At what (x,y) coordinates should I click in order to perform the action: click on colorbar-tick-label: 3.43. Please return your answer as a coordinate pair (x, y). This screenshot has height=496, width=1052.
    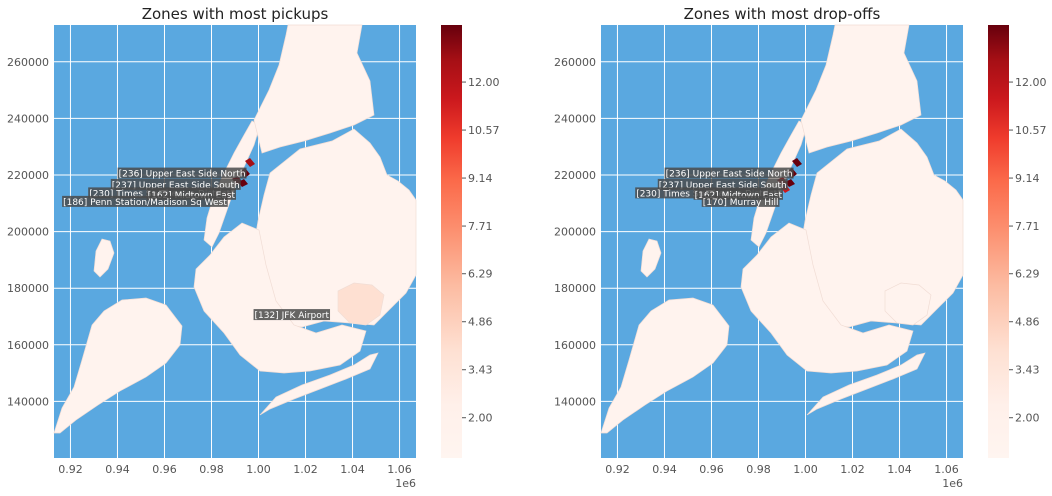
    Looking at the image, I should click on (480, 370).